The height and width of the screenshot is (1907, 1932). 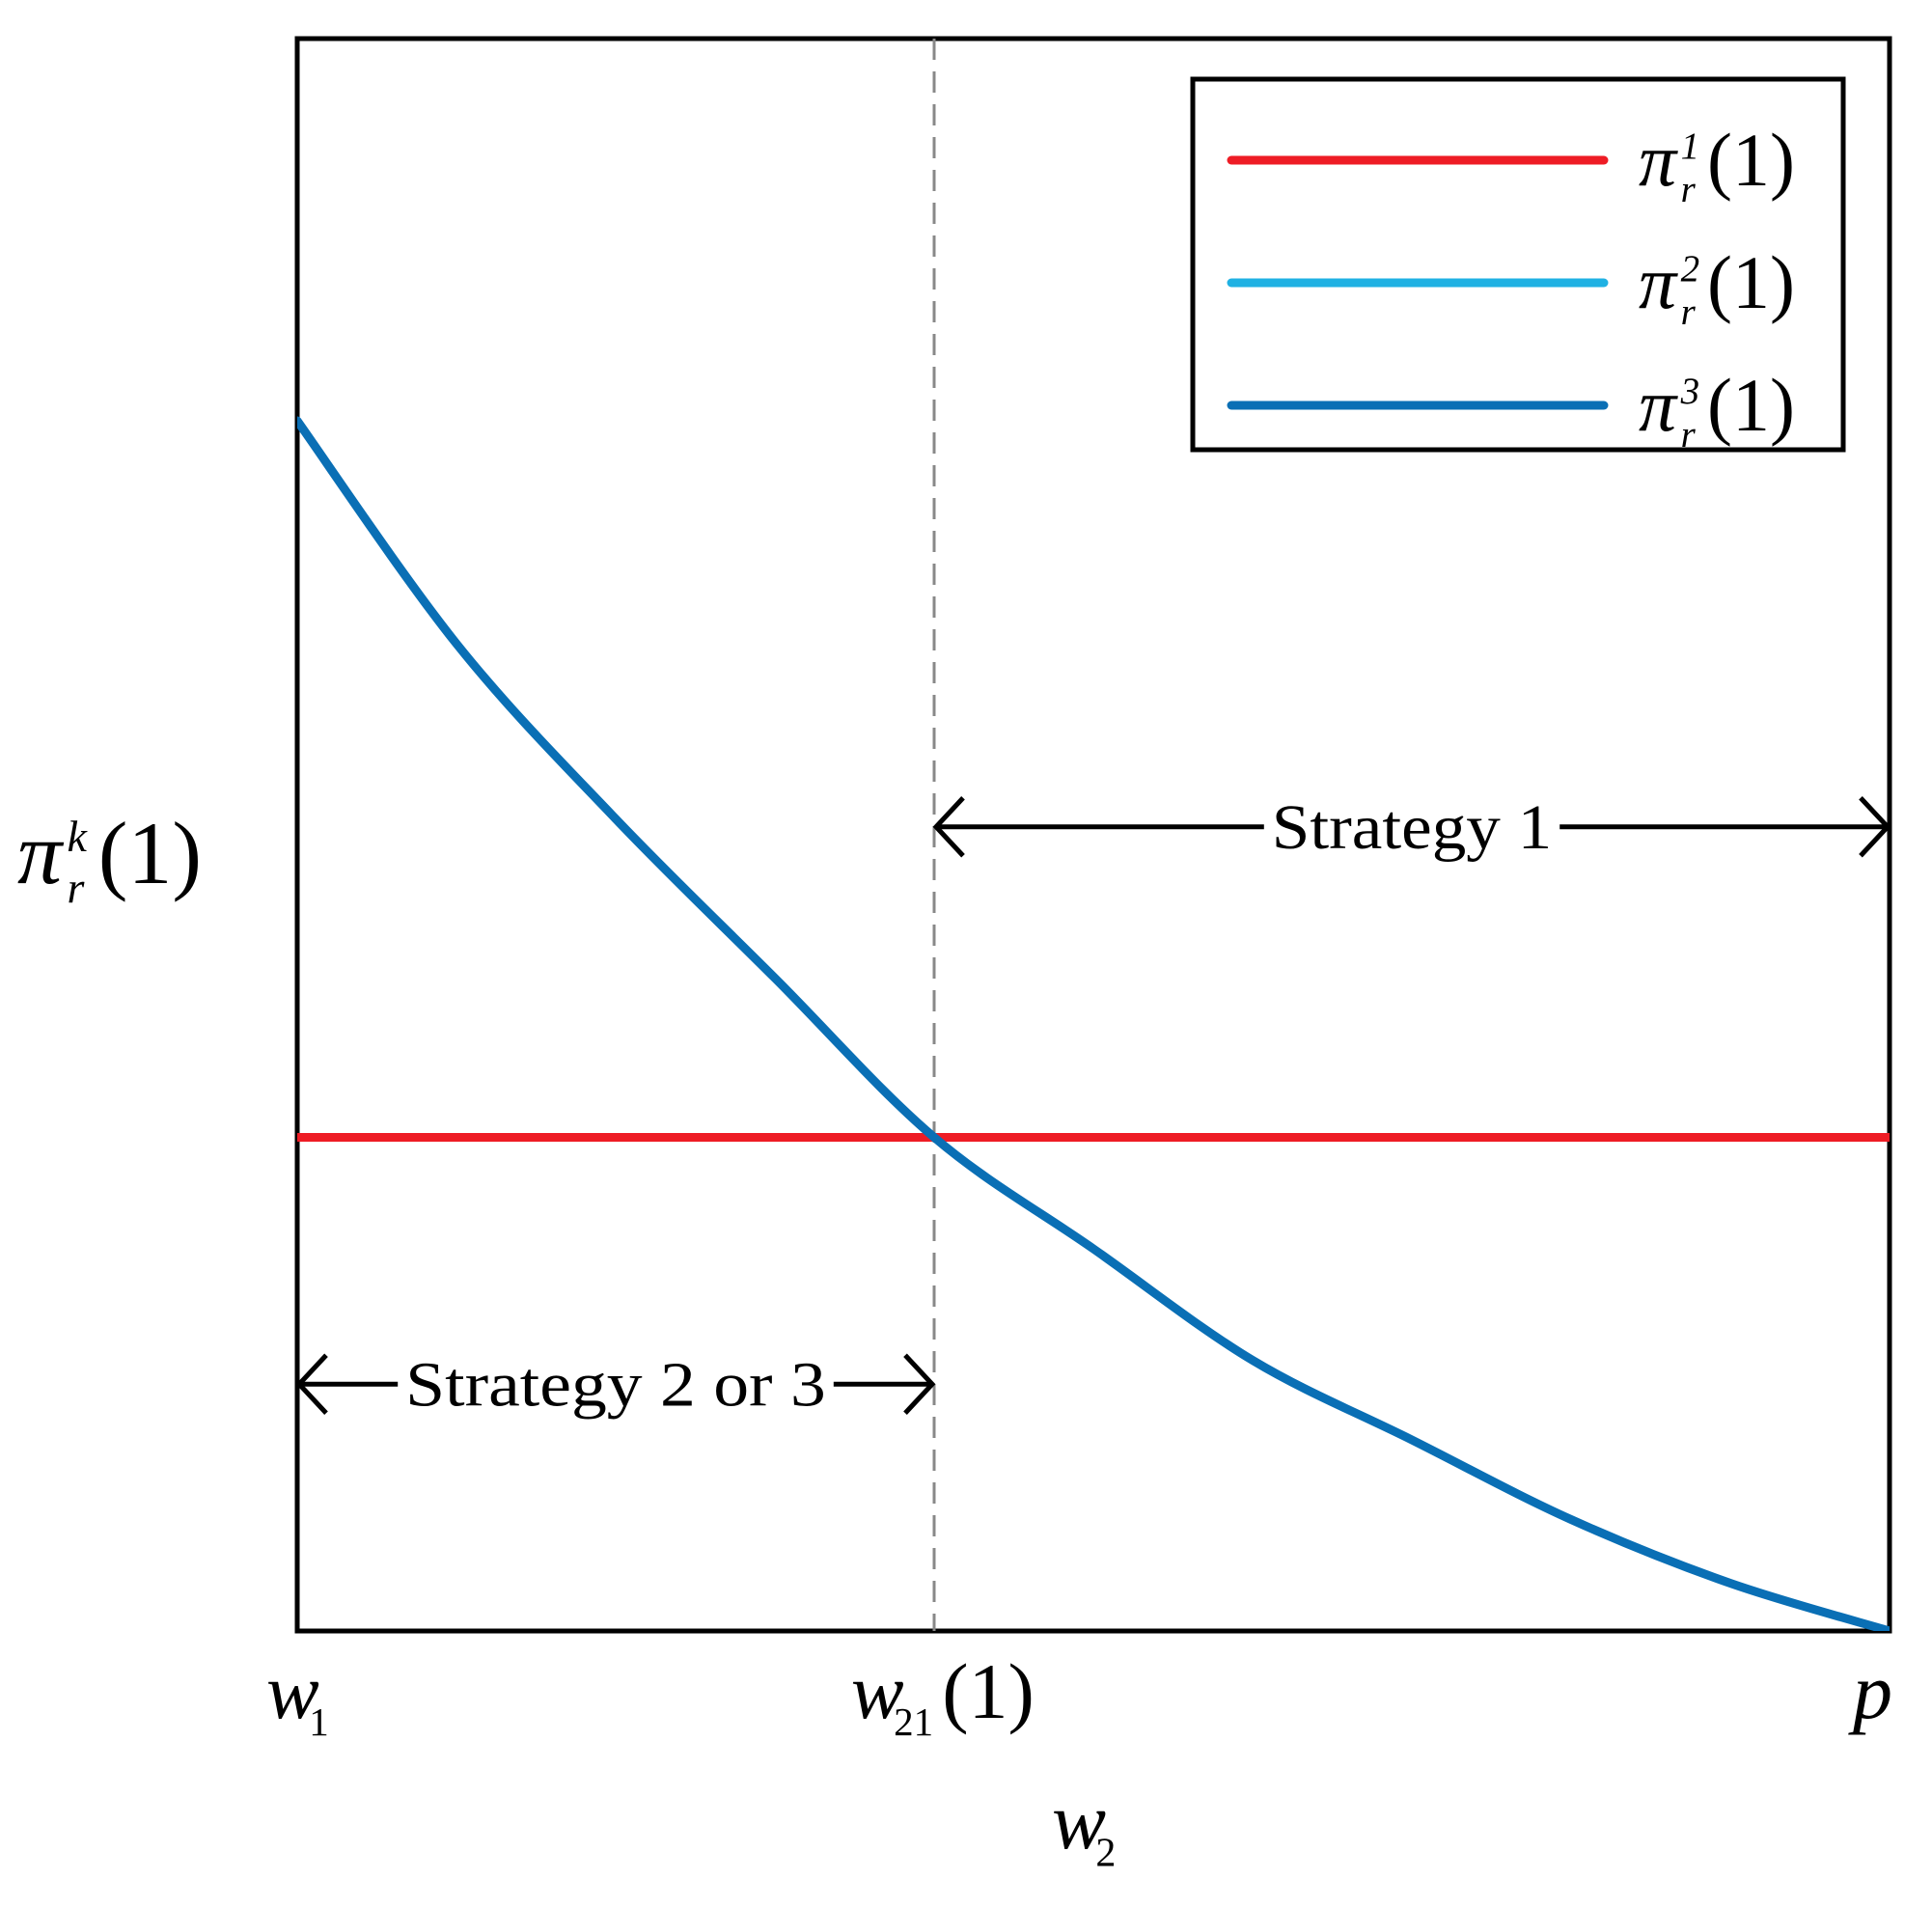 What do you see at coordinates (1689, 189) in the screenshot?
I see `legend-label-1-sub: r` at bounding box center [1689, 189].